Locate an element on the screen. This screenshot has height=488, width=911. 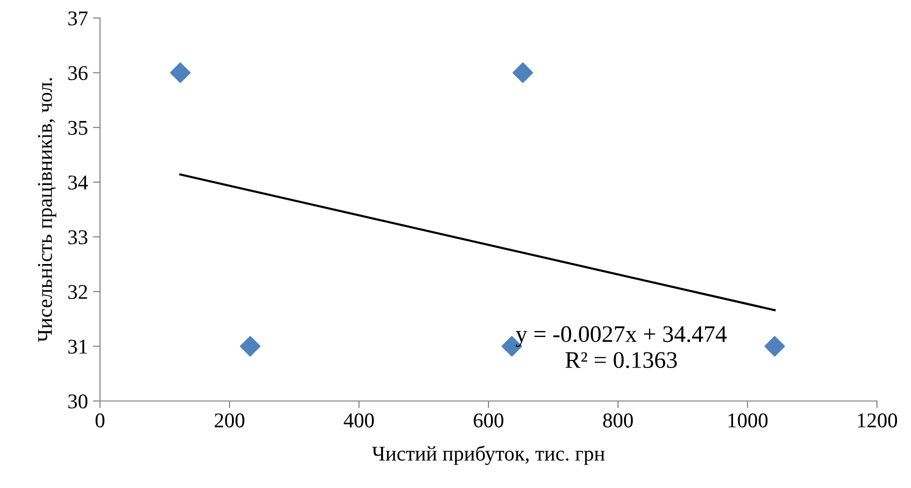
x-tick-label: 0 is located at coordinates (100, 420).